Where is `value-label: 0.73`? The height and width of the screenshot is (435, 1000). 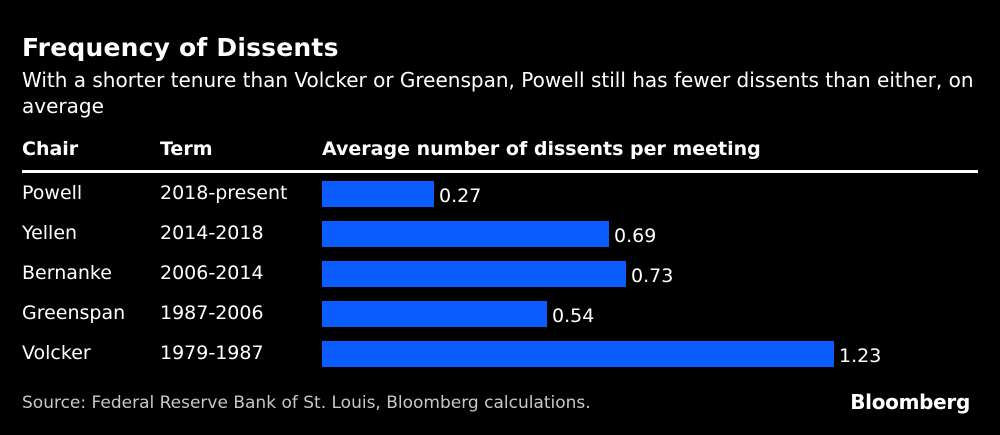 value-label: 0.73 is located at coordinates (652, 276).